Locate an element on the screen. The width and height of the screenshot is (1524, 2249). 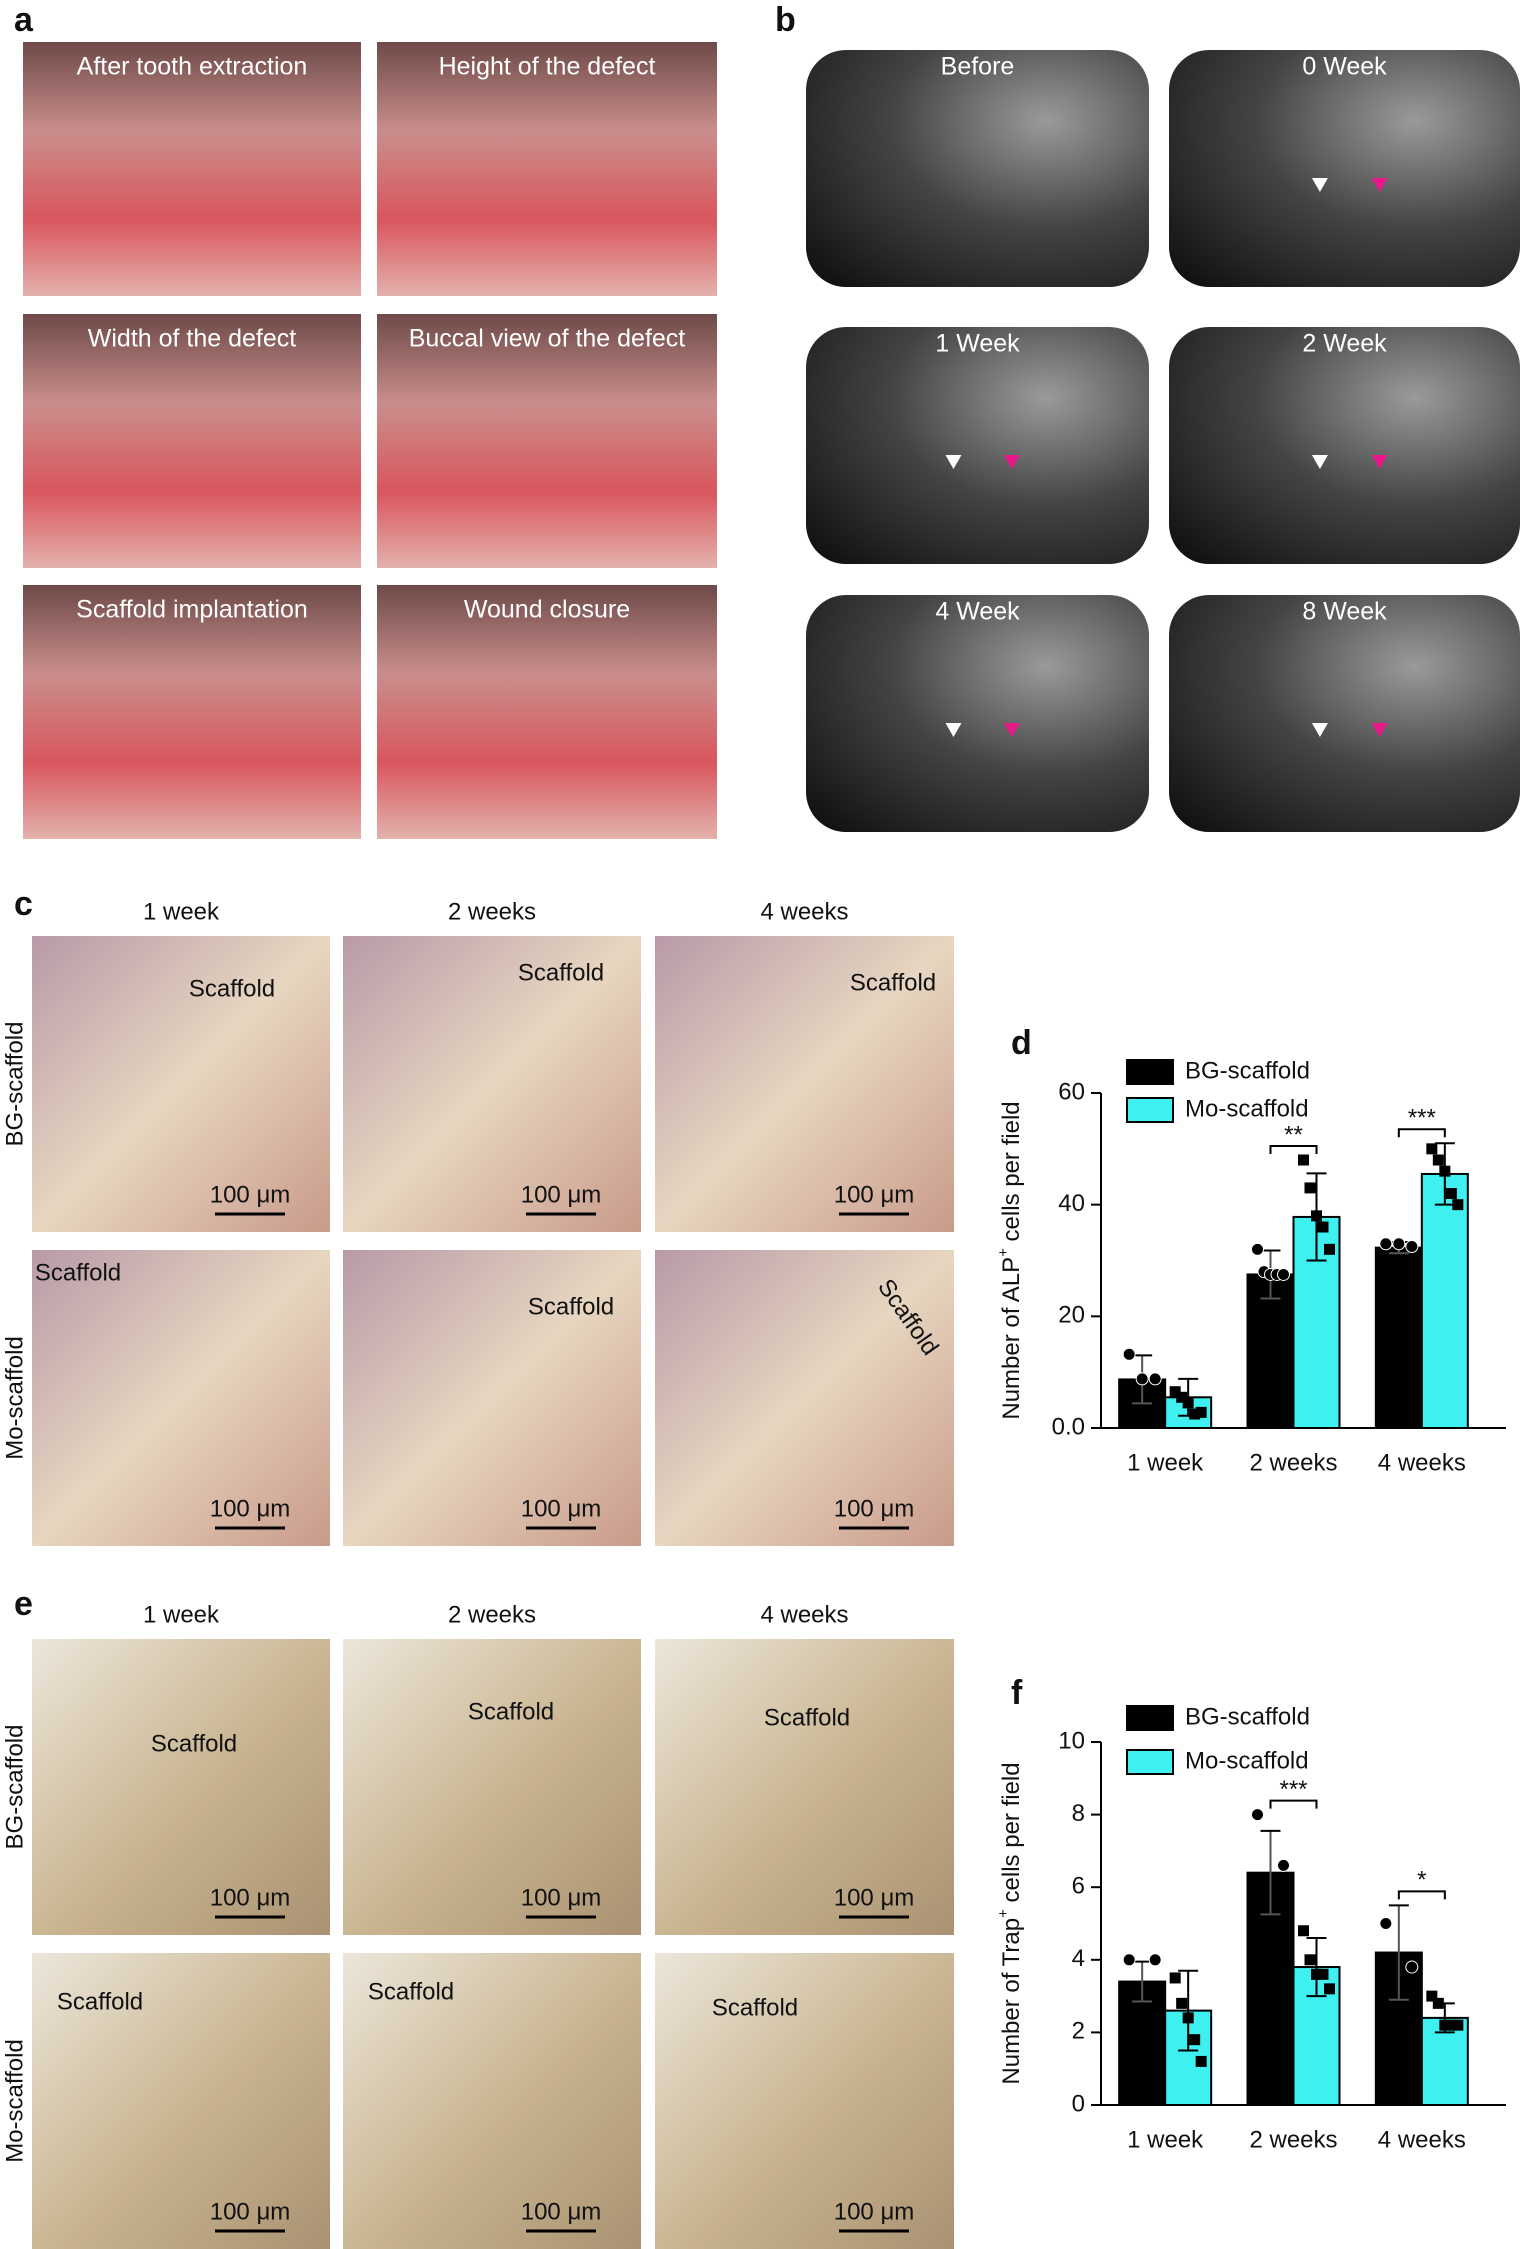
photo-caption: Buccal view of the defect is located at coordinates (547, 339).